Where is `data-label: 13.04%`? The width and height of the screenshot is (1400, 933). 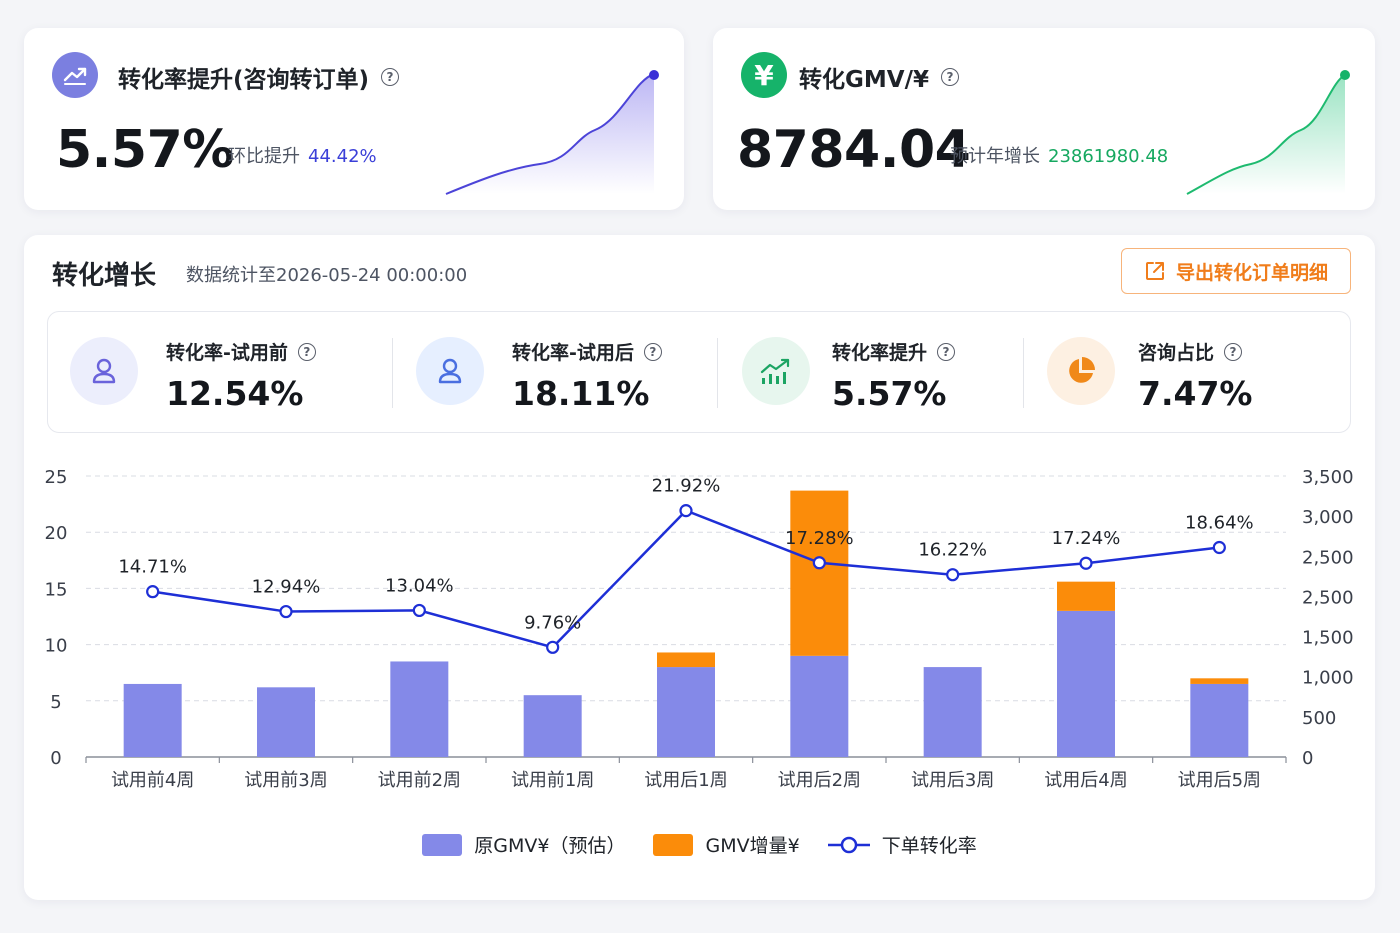 data-label: 13.04% is located at coordinates (419, 585).